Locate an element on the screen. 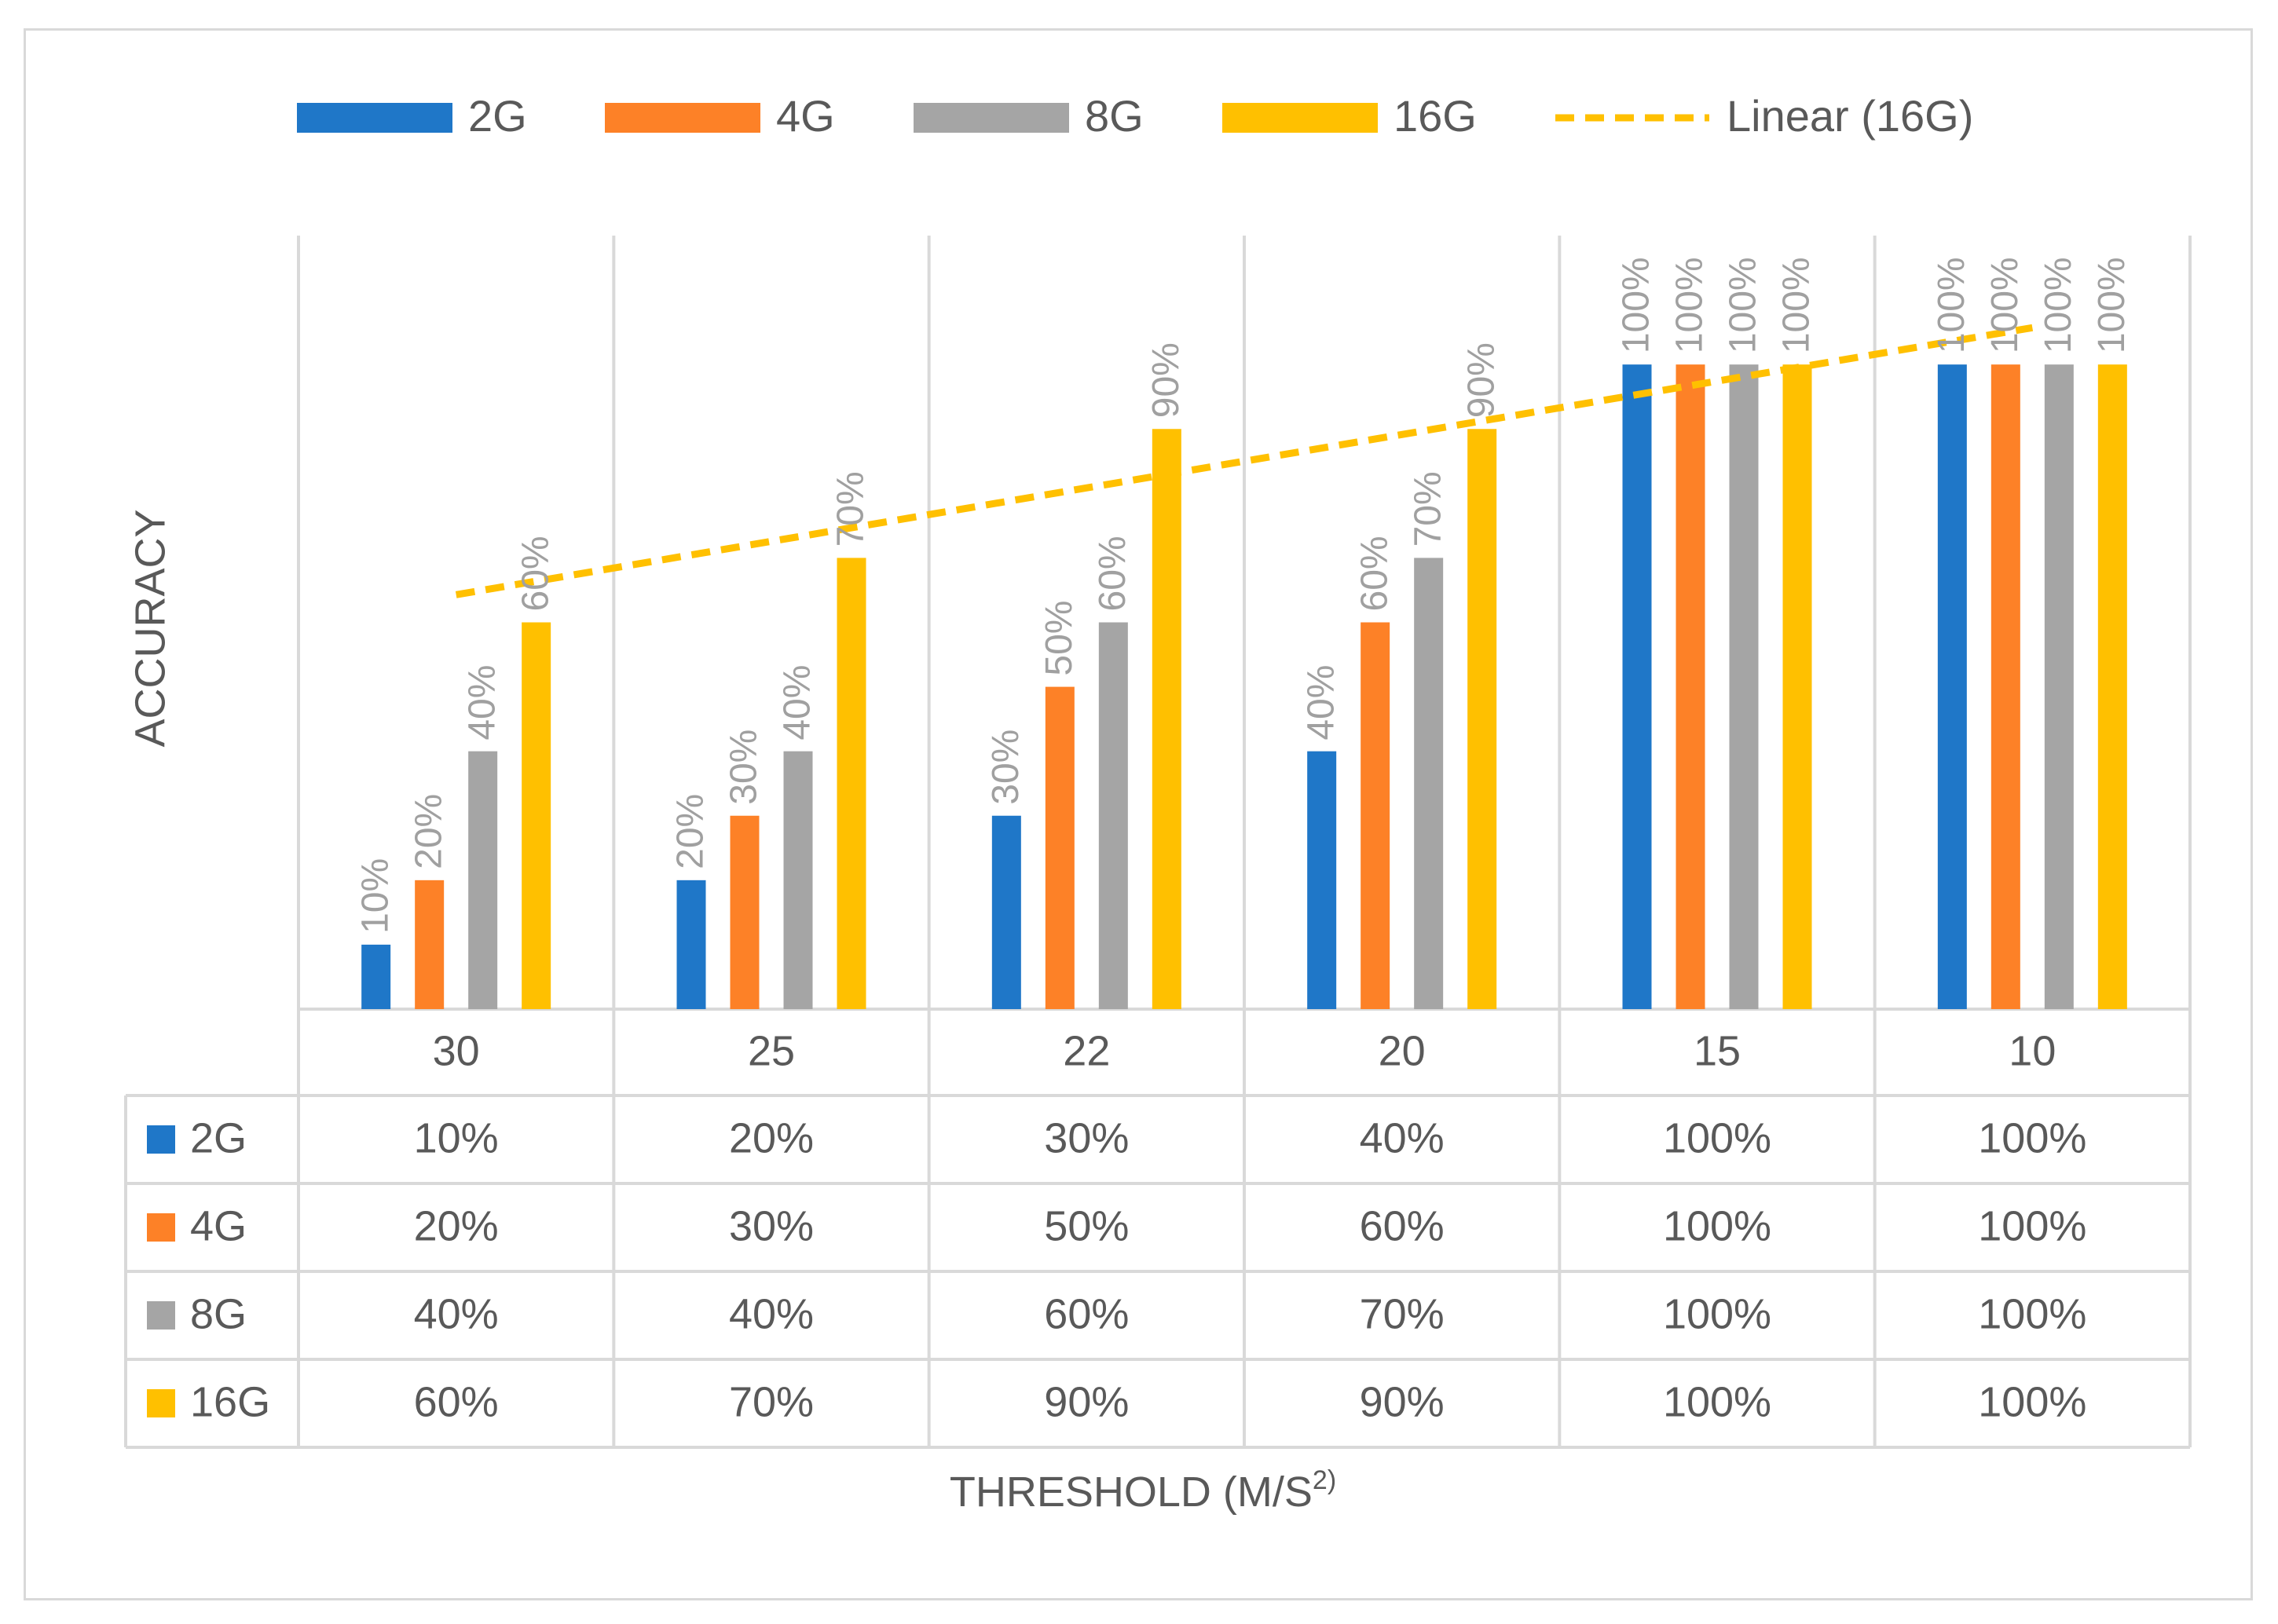  legend-swatch-4G is located at coordinates (682, 118).